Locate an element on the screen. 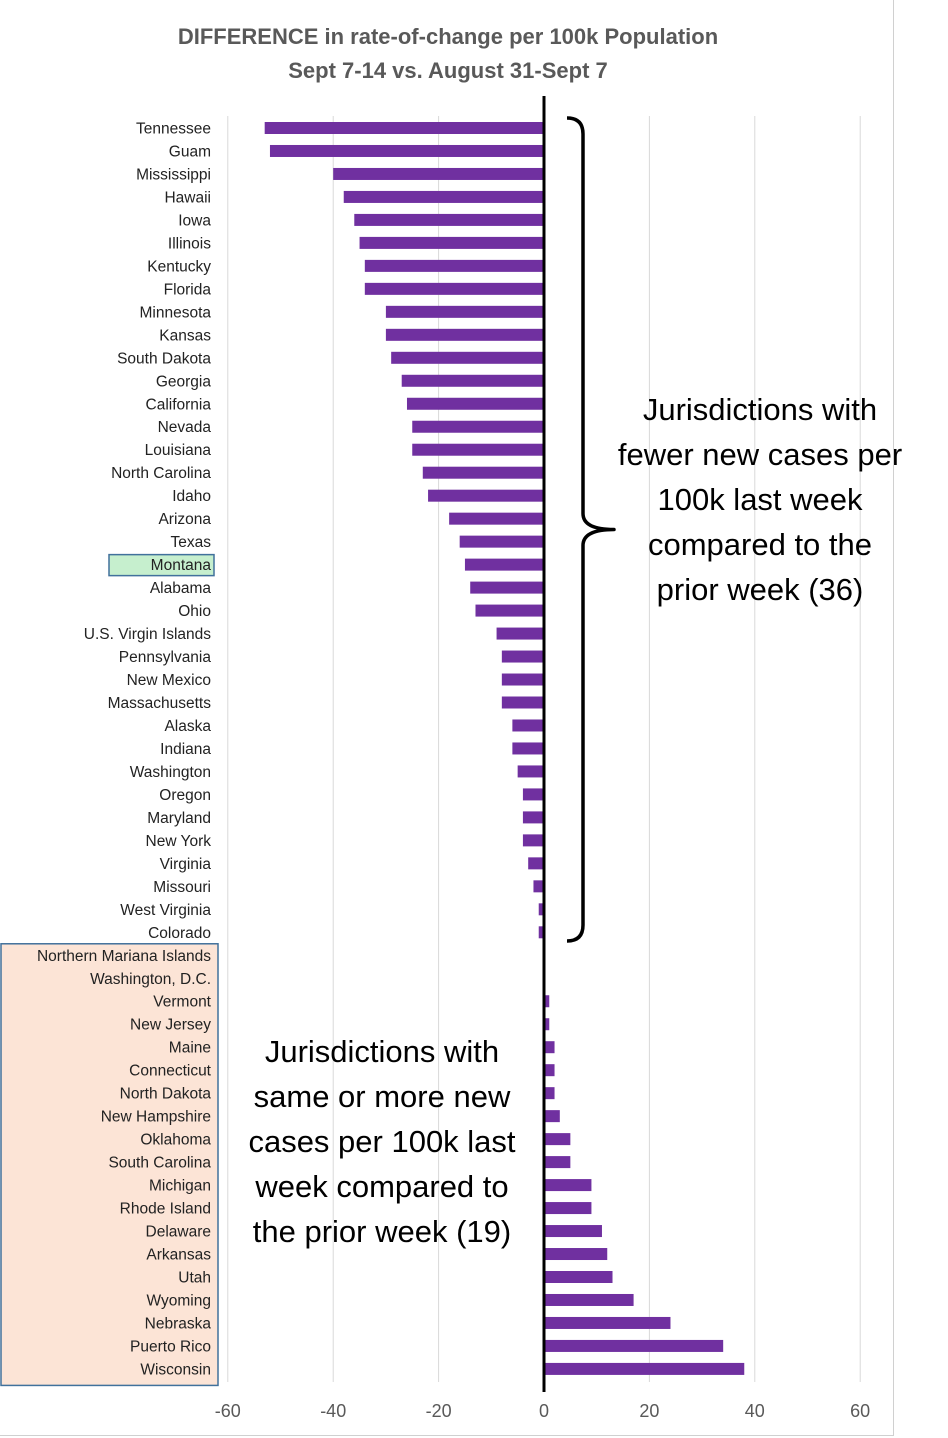 This screenshot has width=948, height=1438. category-label: Maine is located at coordinates (190, 1048).